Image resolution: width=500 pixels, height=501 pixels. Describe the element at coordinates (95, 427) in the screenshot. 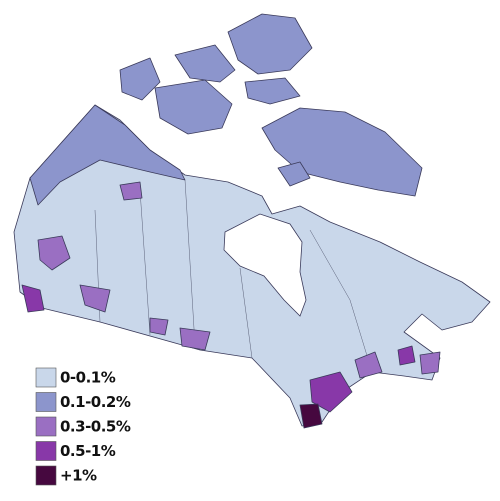

I see `legend-label: 0.3-0.5%` at that location.